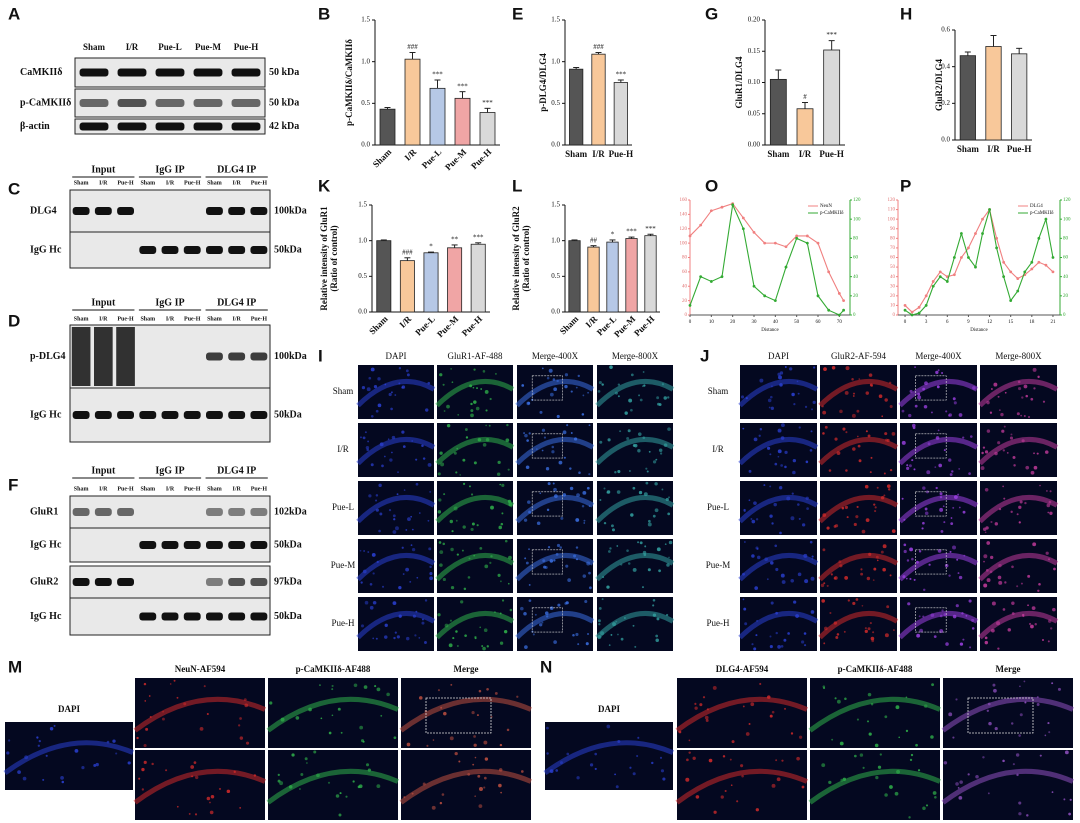 This screenshot has width=1080, height=823. Describe the element at coordinates (1042, 213) in the screenshot. I see `legend-label: p-CaMKIIδ` at that location.